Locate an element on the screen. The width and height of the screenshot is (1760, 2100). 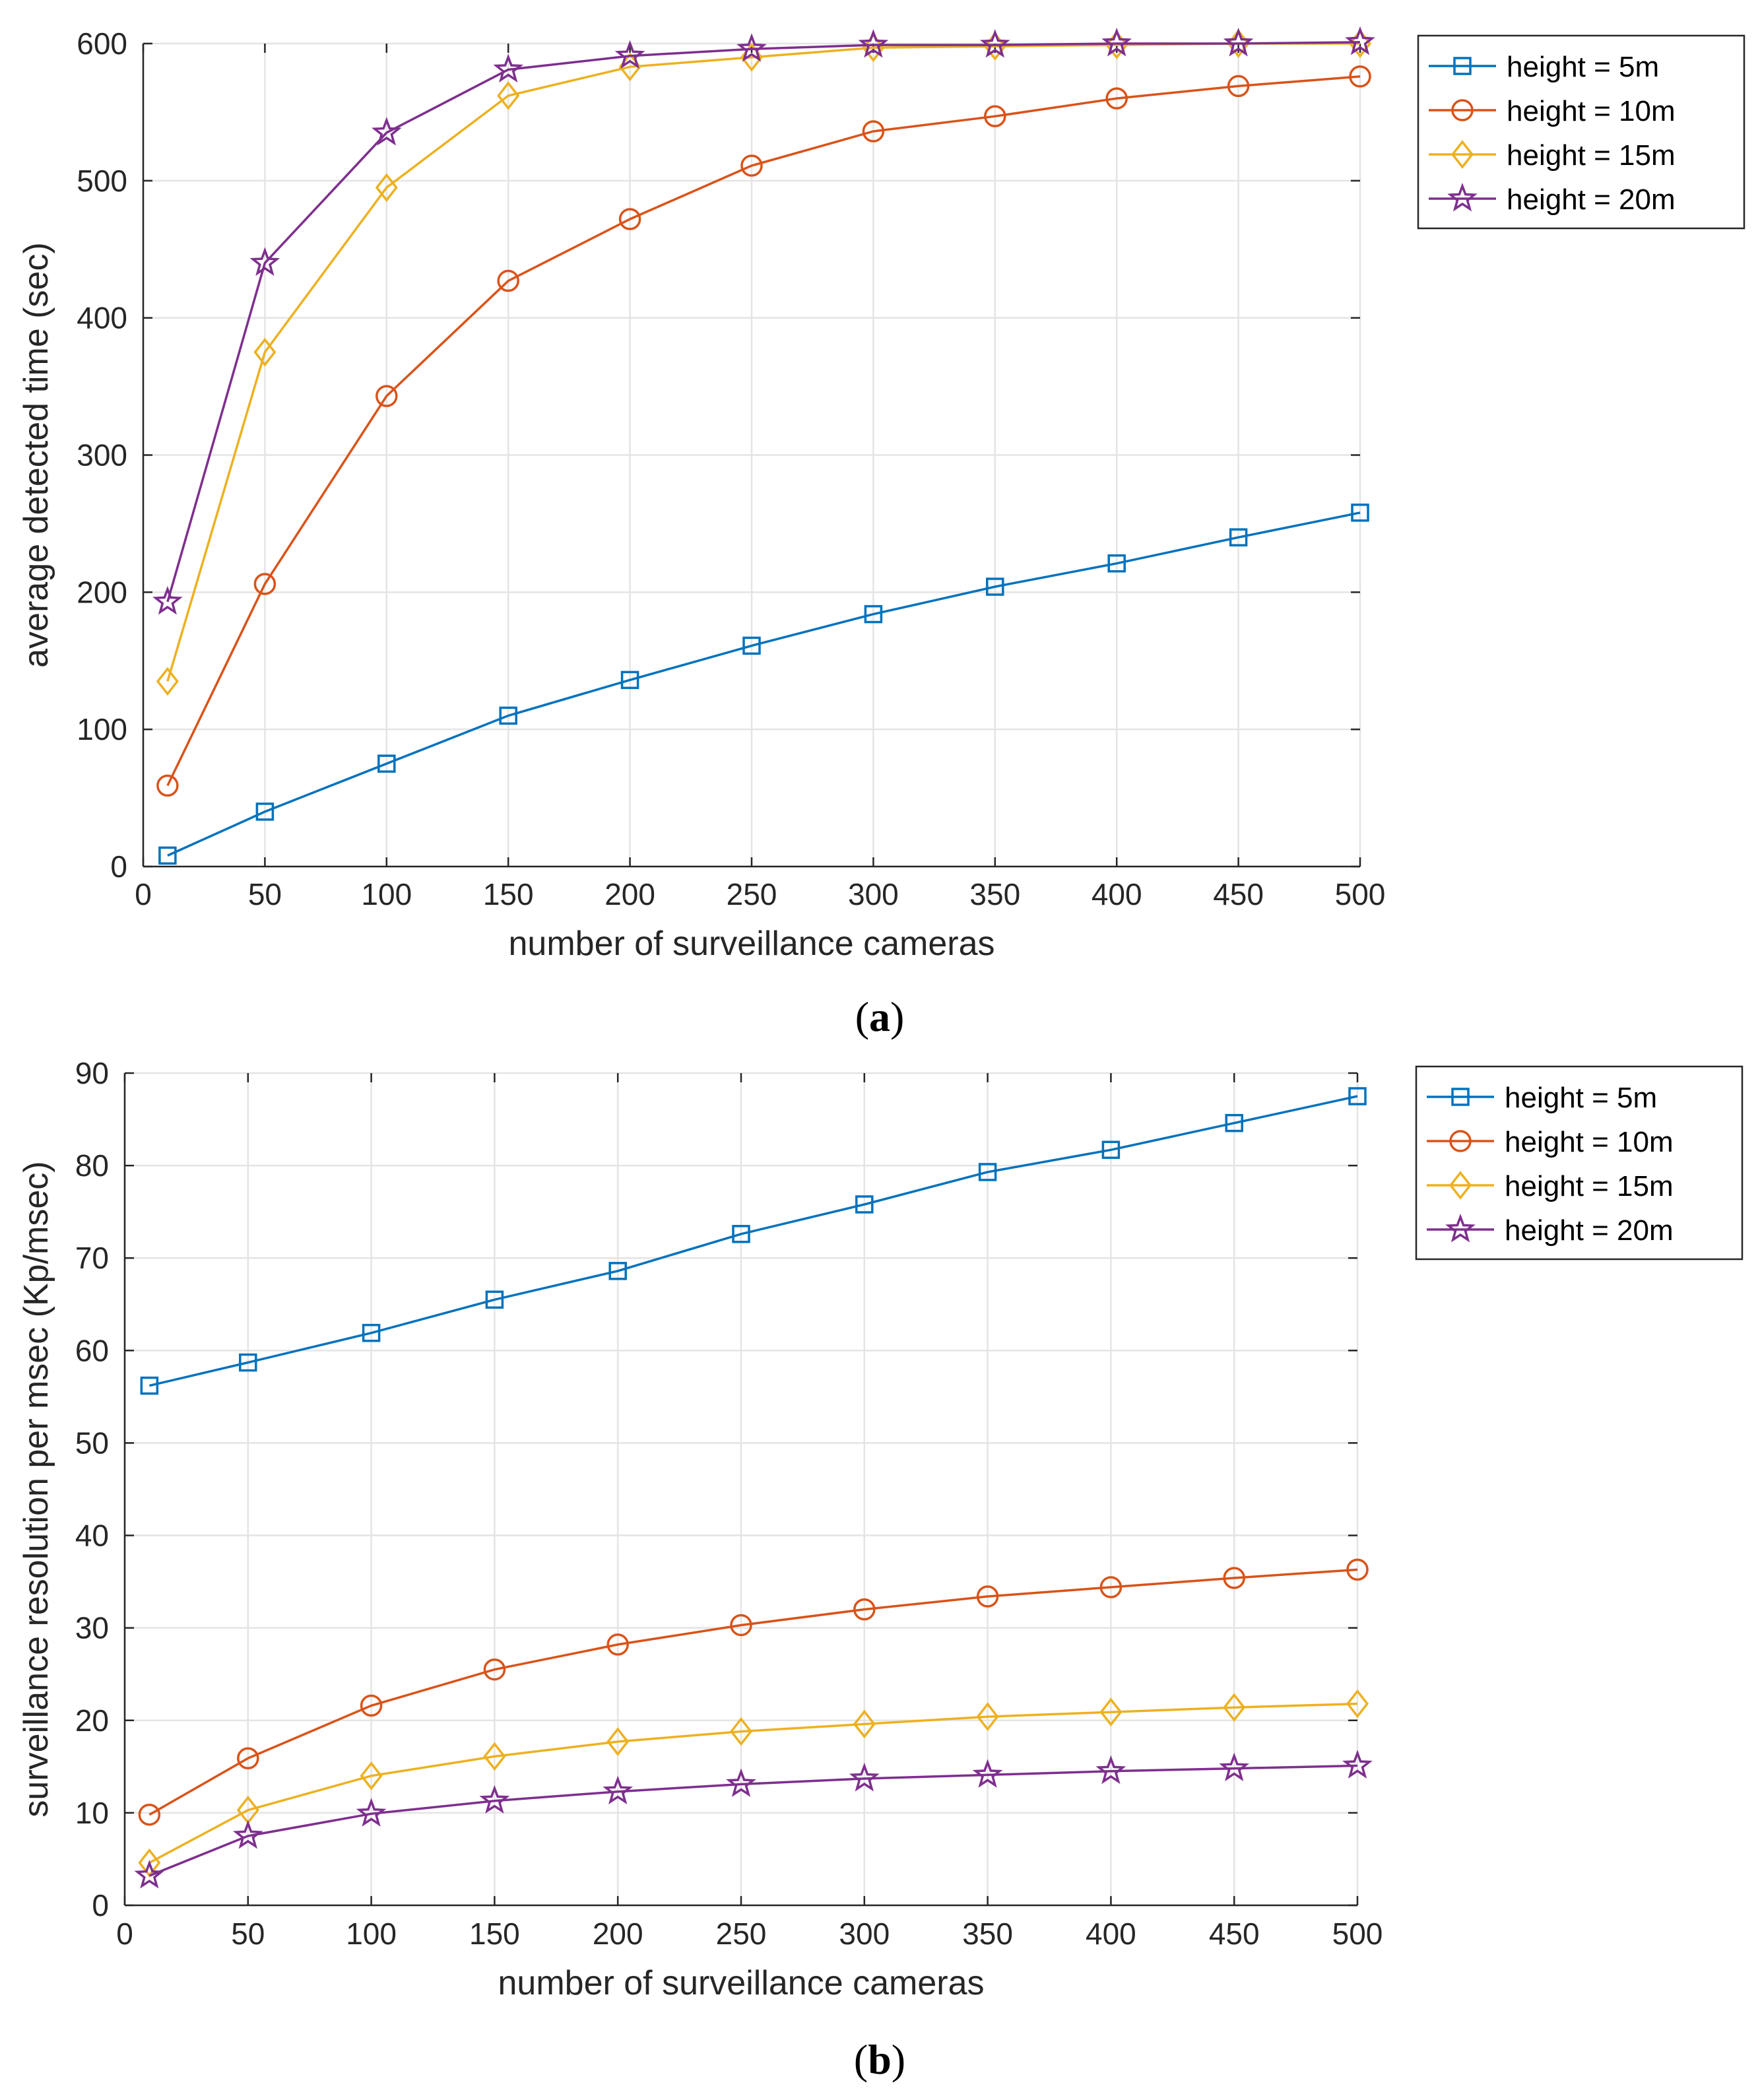
y-tick-label: 80 is located at coordinates (92, 1165).